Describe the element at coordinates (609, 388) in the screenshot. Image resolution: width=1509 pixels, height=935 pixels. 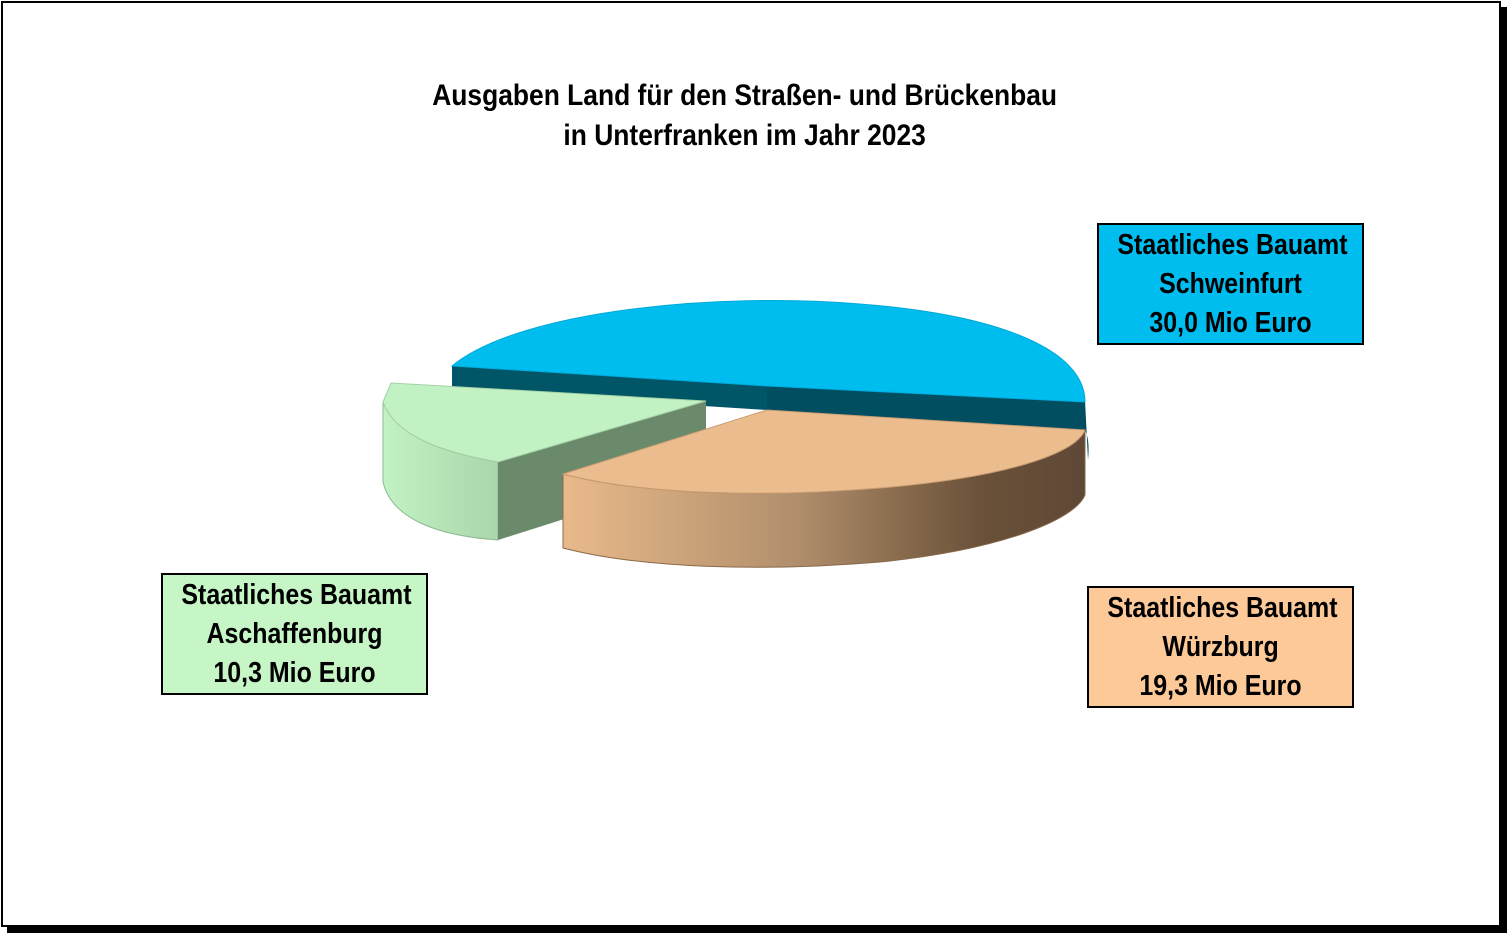
I see `pie-slice-schweinfurt-inner-wall-left` at that location.